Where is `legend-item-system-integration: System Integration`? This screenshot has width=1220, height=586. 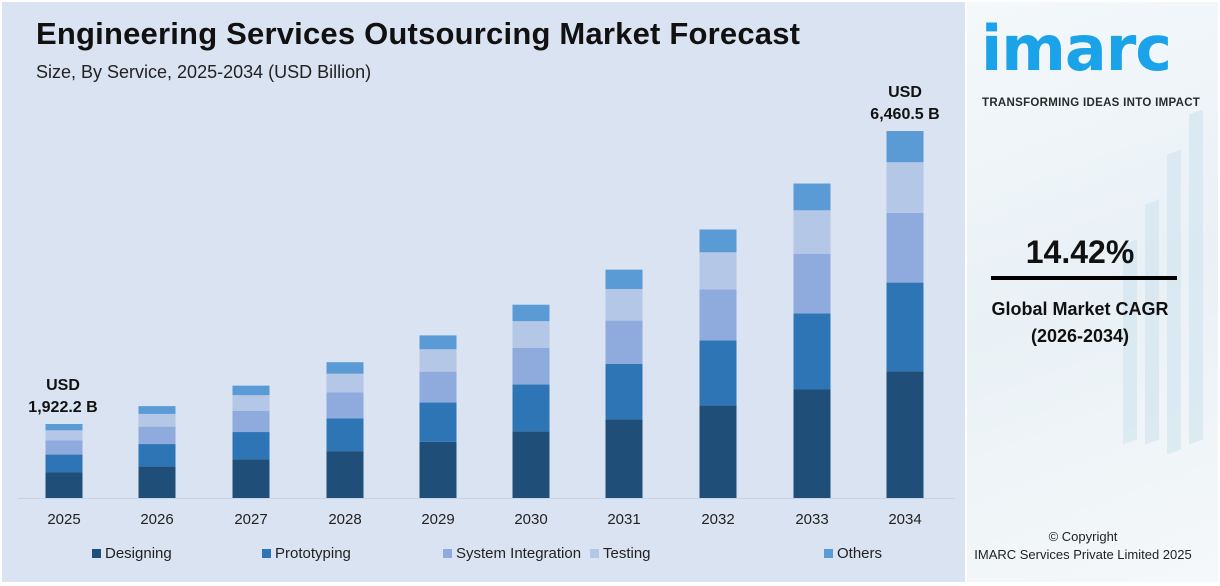
legend-item-system-integration: System Integration is located at coordinates (512, 553).